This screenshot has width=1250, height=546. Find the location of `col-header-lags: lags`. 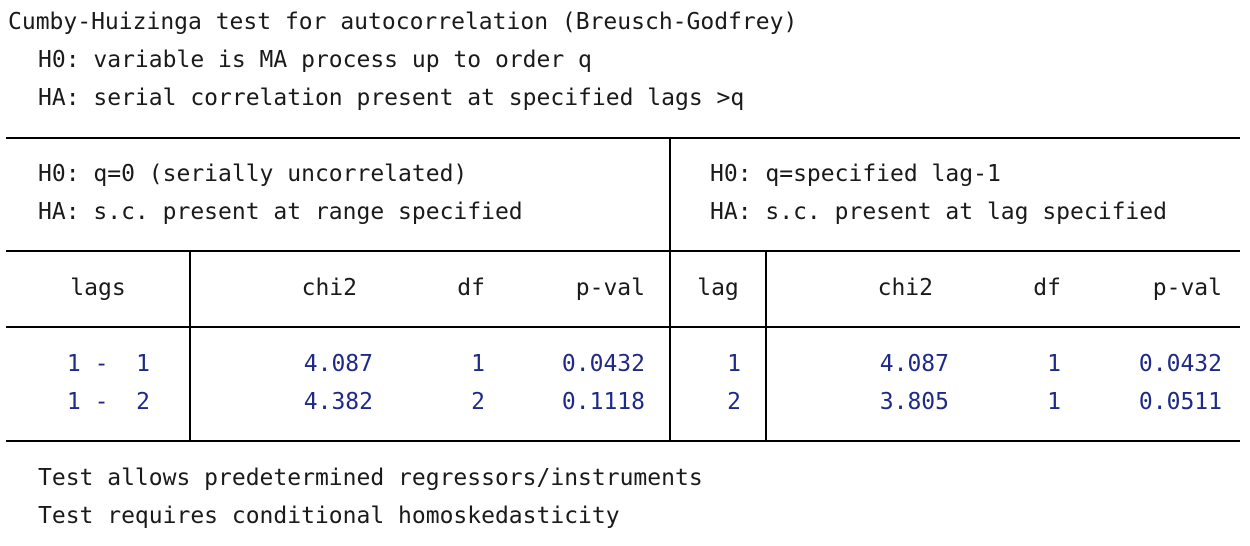

col-header-lags: lags is located at coordinates (98, 288).